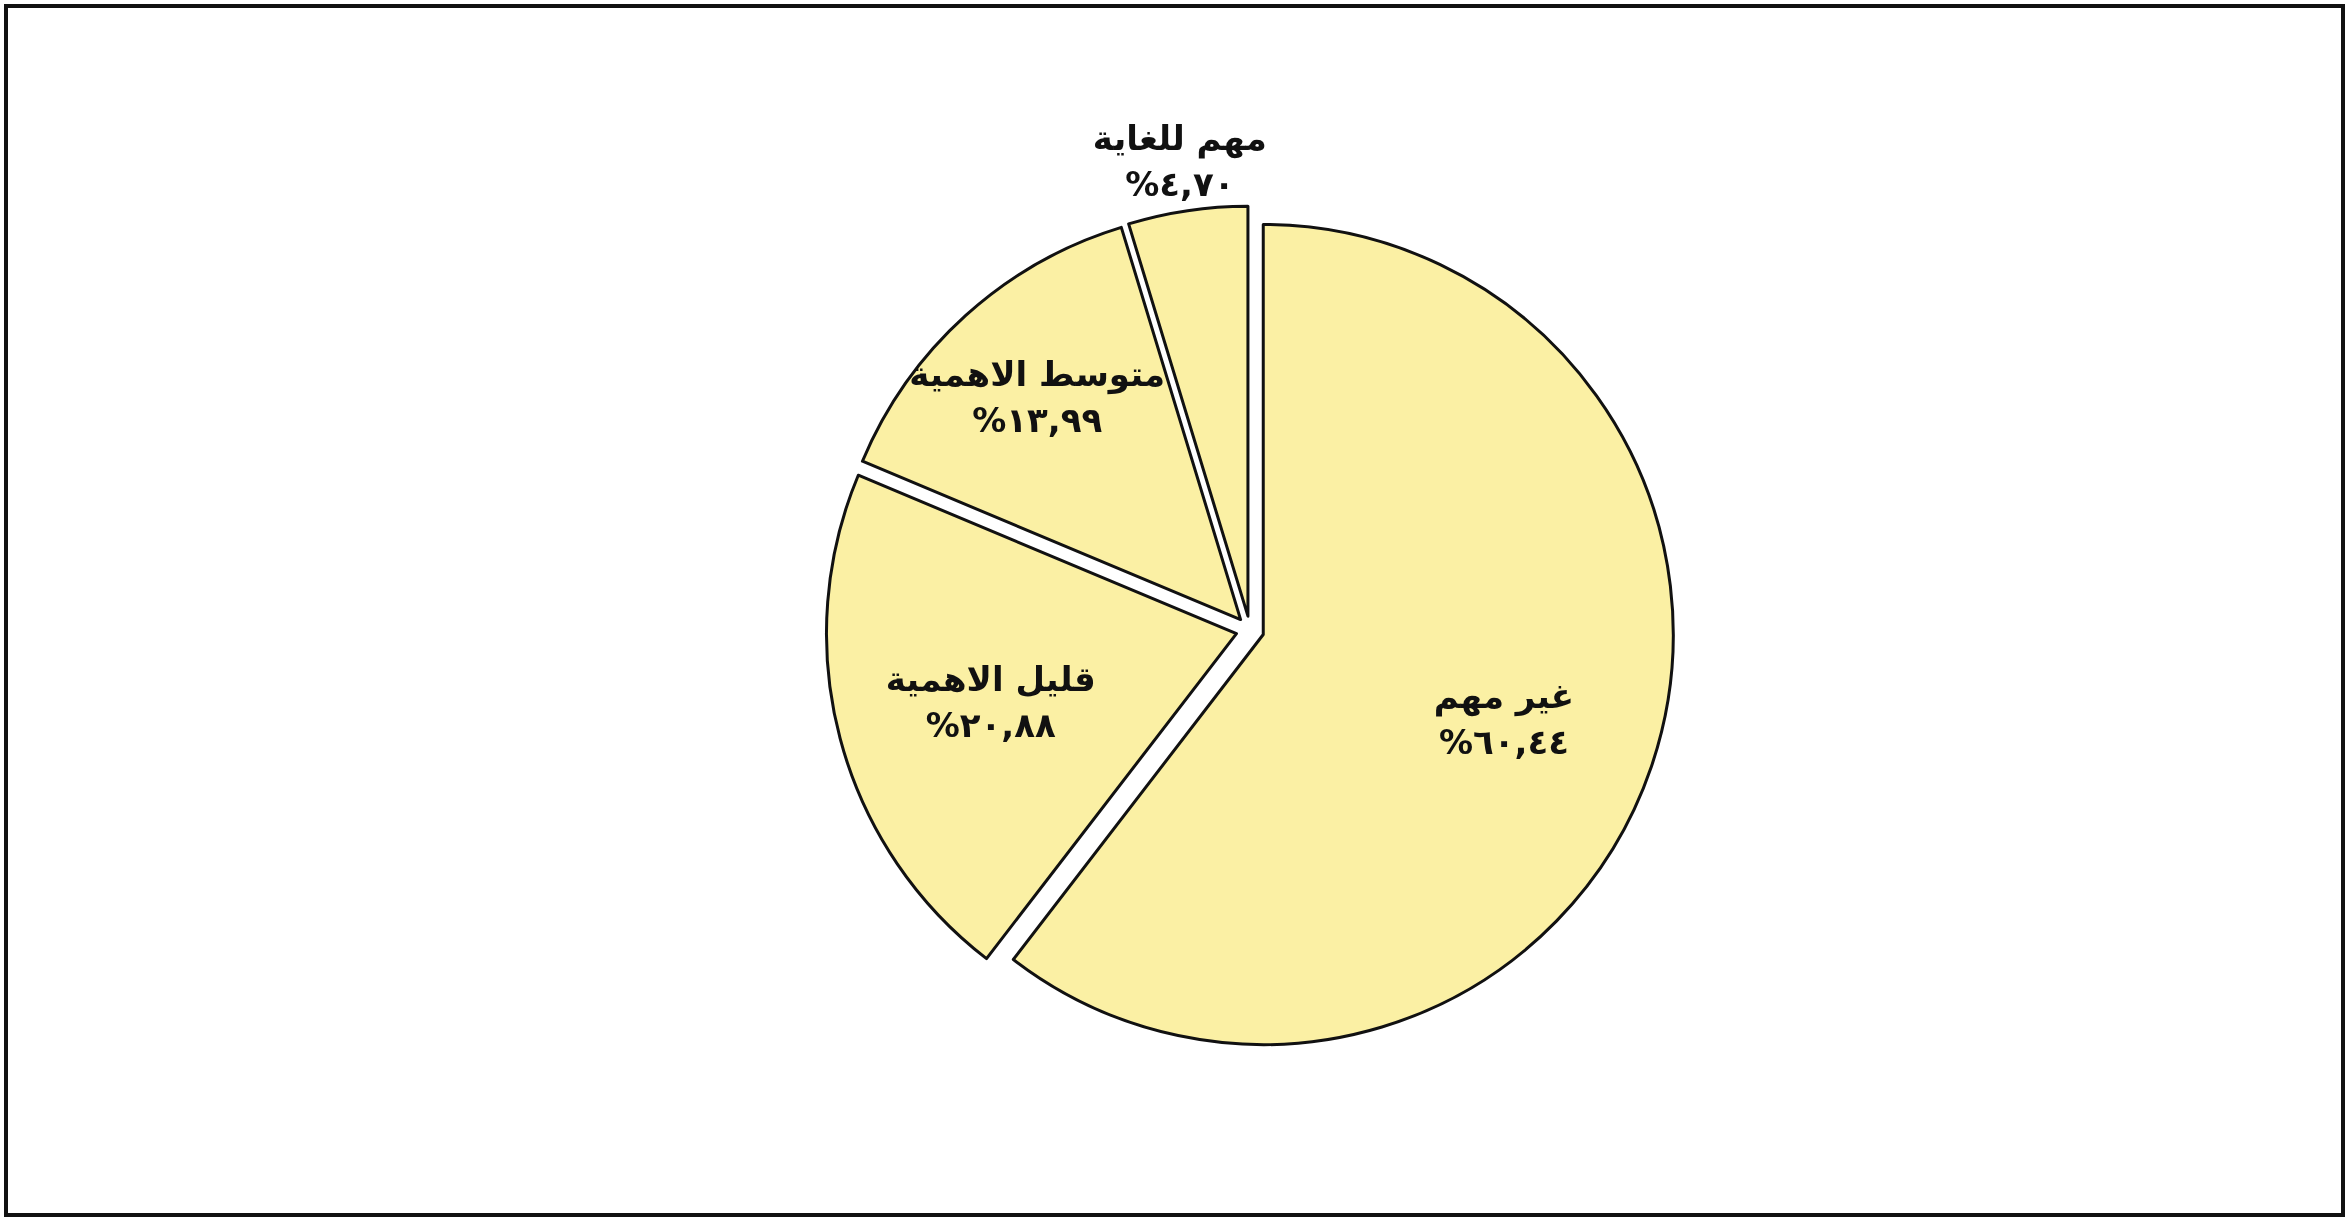  What do you see at coordinates (991, 724) in the screenshot?
I see `data-label: %٢٠,٨٨` at bounding box center [991, 724].